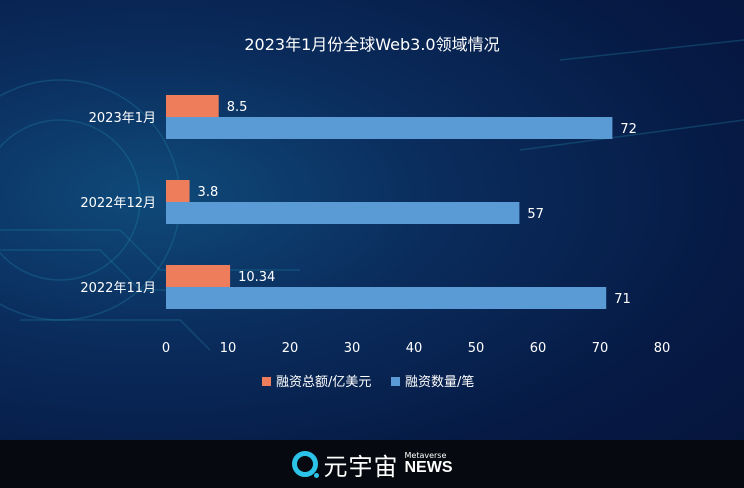 The image size is (744, 488). I want to click on legend-swatch-amount, so click(266, 381).